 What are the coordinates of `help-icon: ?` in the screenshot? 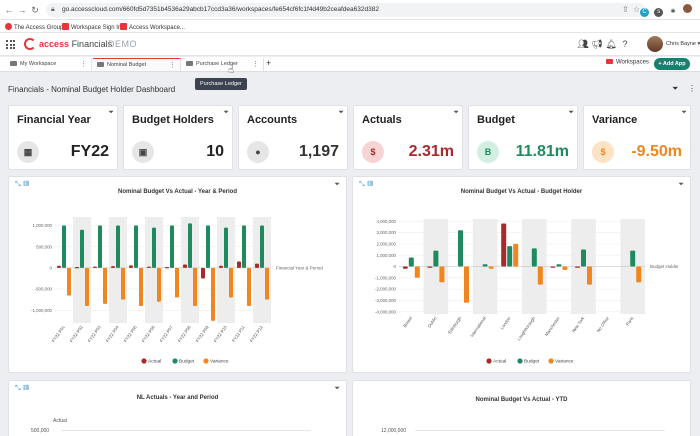 It's located at (625, 44).